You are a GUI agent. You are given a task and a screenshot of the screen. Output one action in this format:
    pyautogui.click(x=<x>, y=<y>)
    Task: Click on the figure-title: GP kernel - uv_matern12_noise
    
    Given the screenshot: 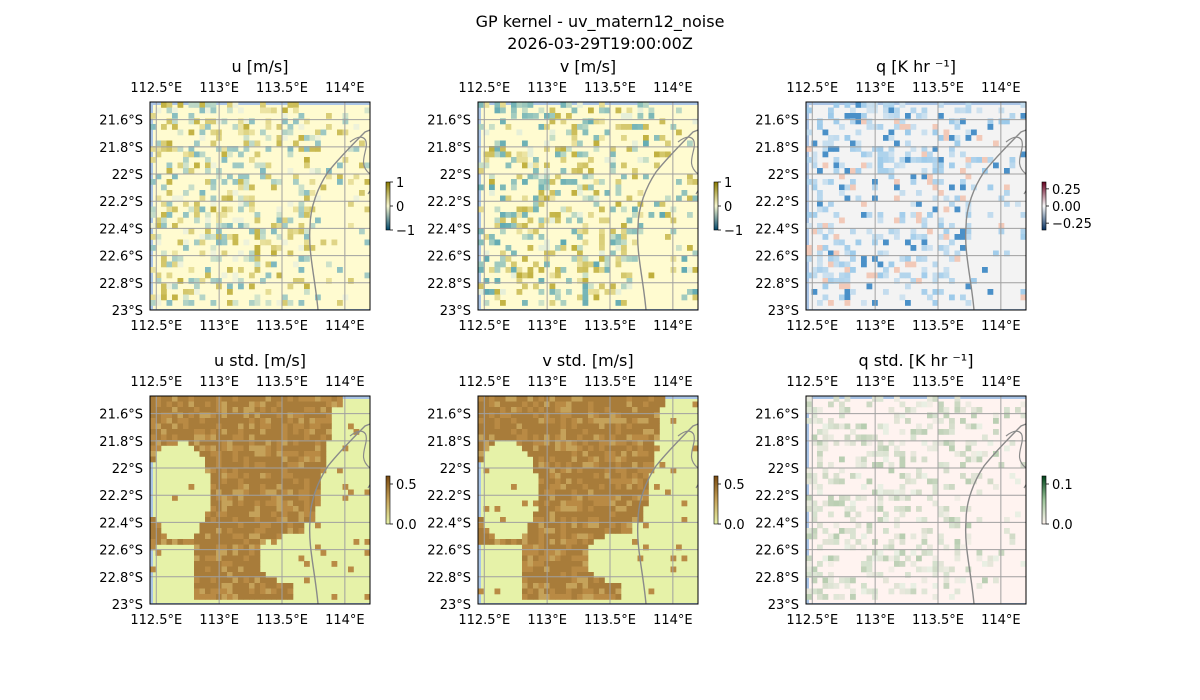 What is the action you would take?
    pyautogui.click(x=600, y=22)
    